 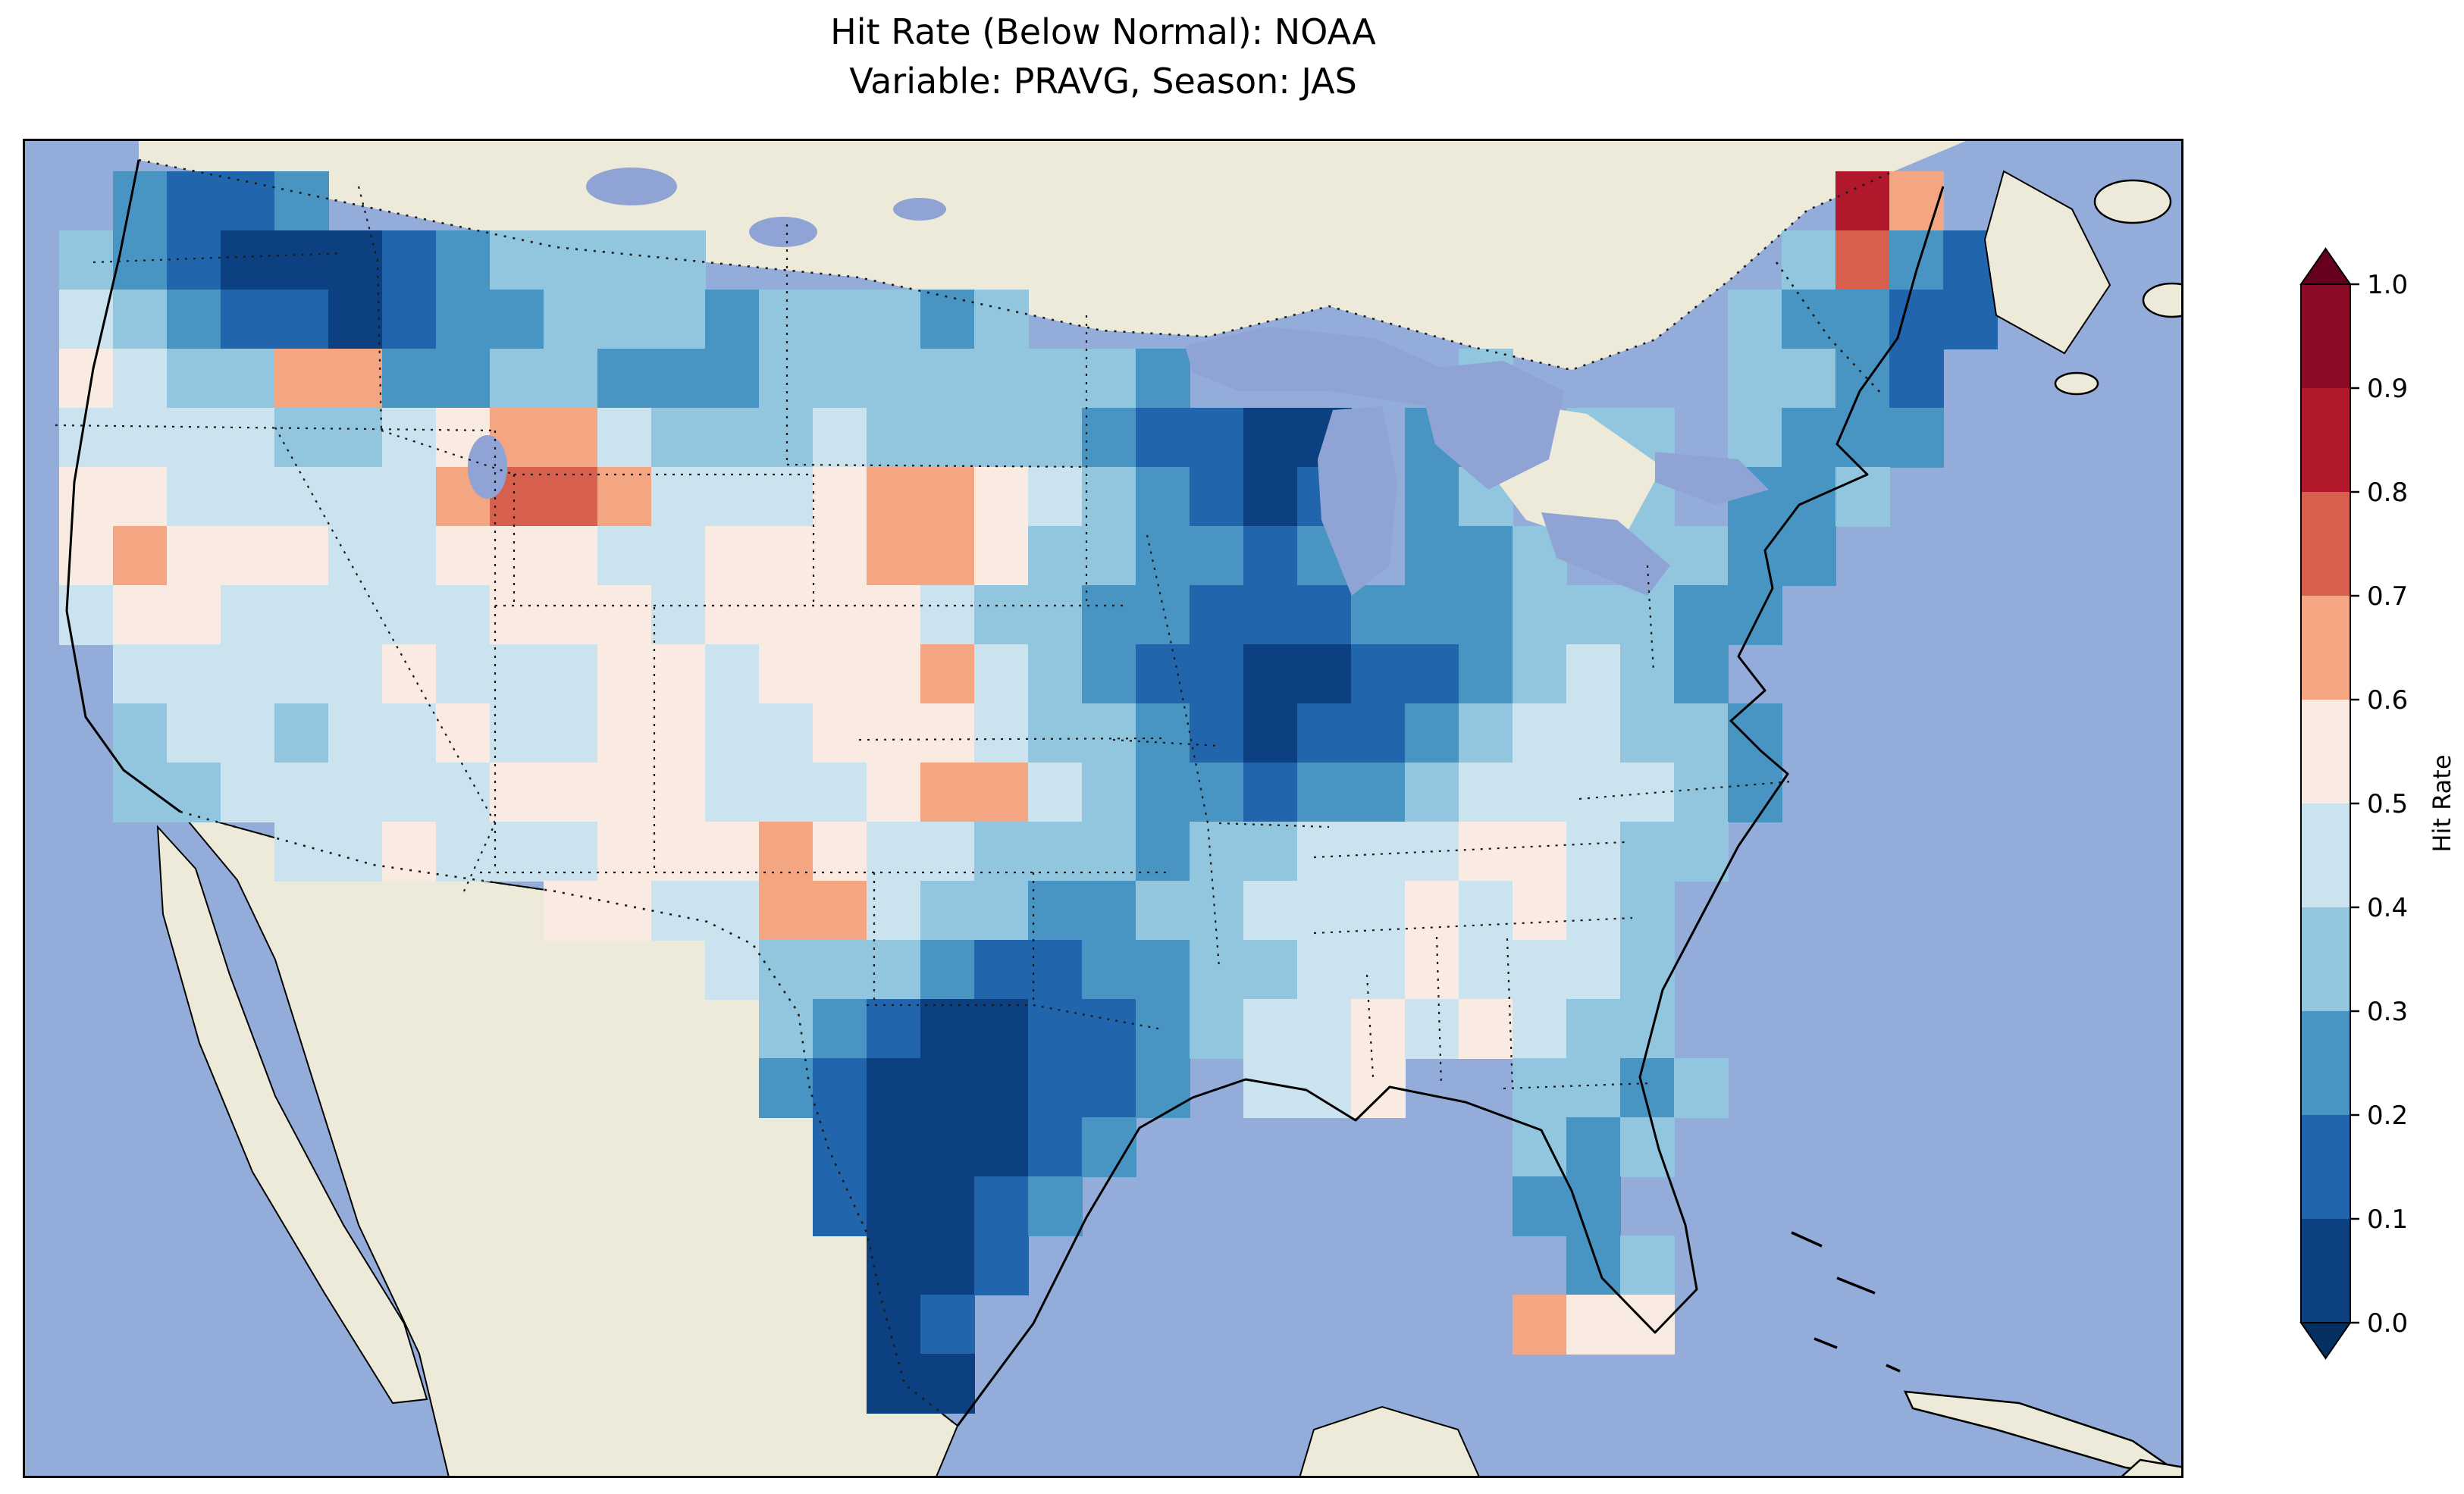 What do you see at coordinates (2325, 1341) in the screenshot?
I see `colorbar-under-arrow` at bounding box center [2325, 1341].